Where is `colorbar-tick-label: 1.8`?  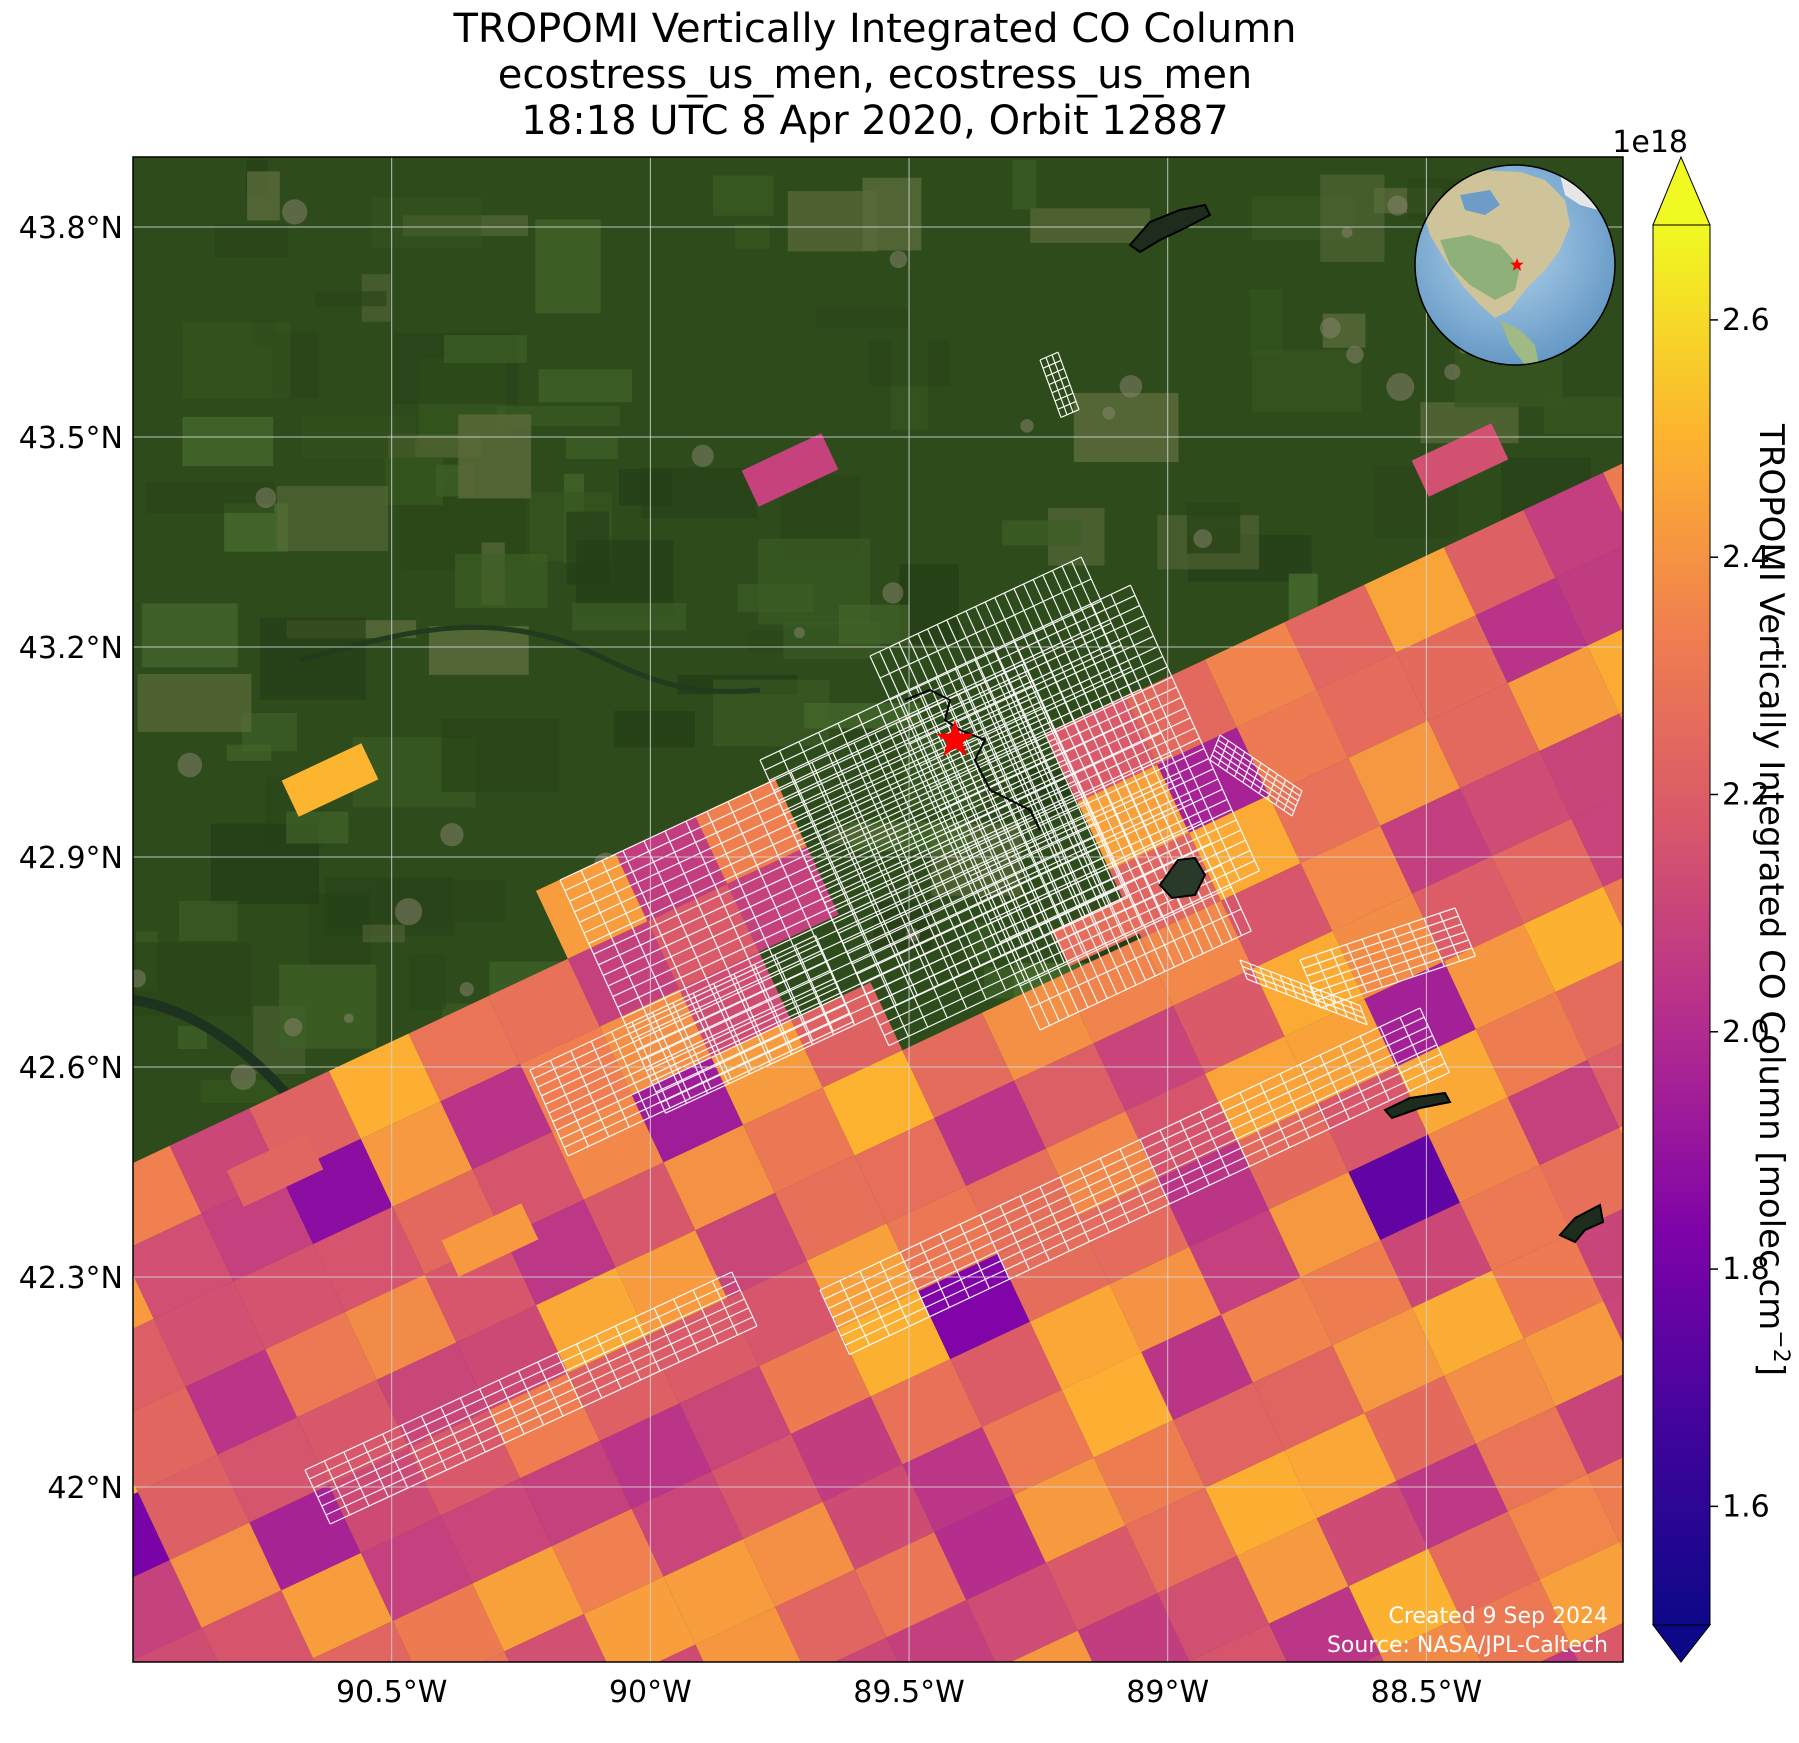 colorbar-tick-label: 1.8 is located at coordinates (1746, 1269).